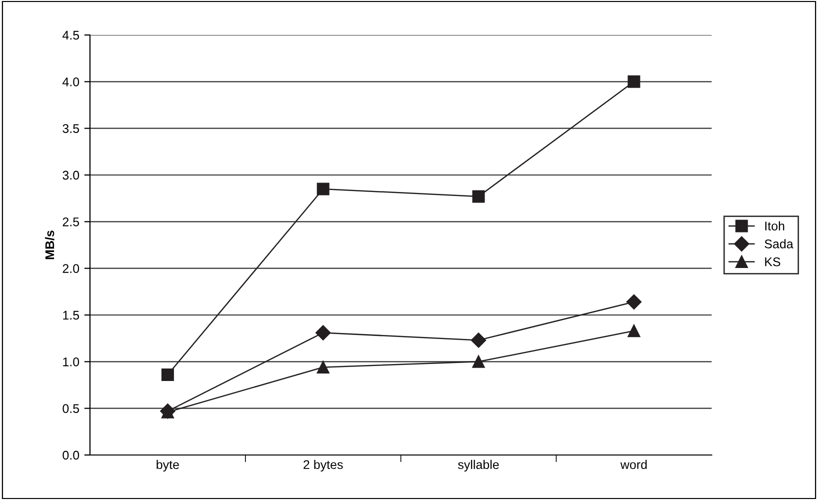  Describe the element at coordinates (779, 243) in the screenshot. I see `legend-label: Sada` at that location.